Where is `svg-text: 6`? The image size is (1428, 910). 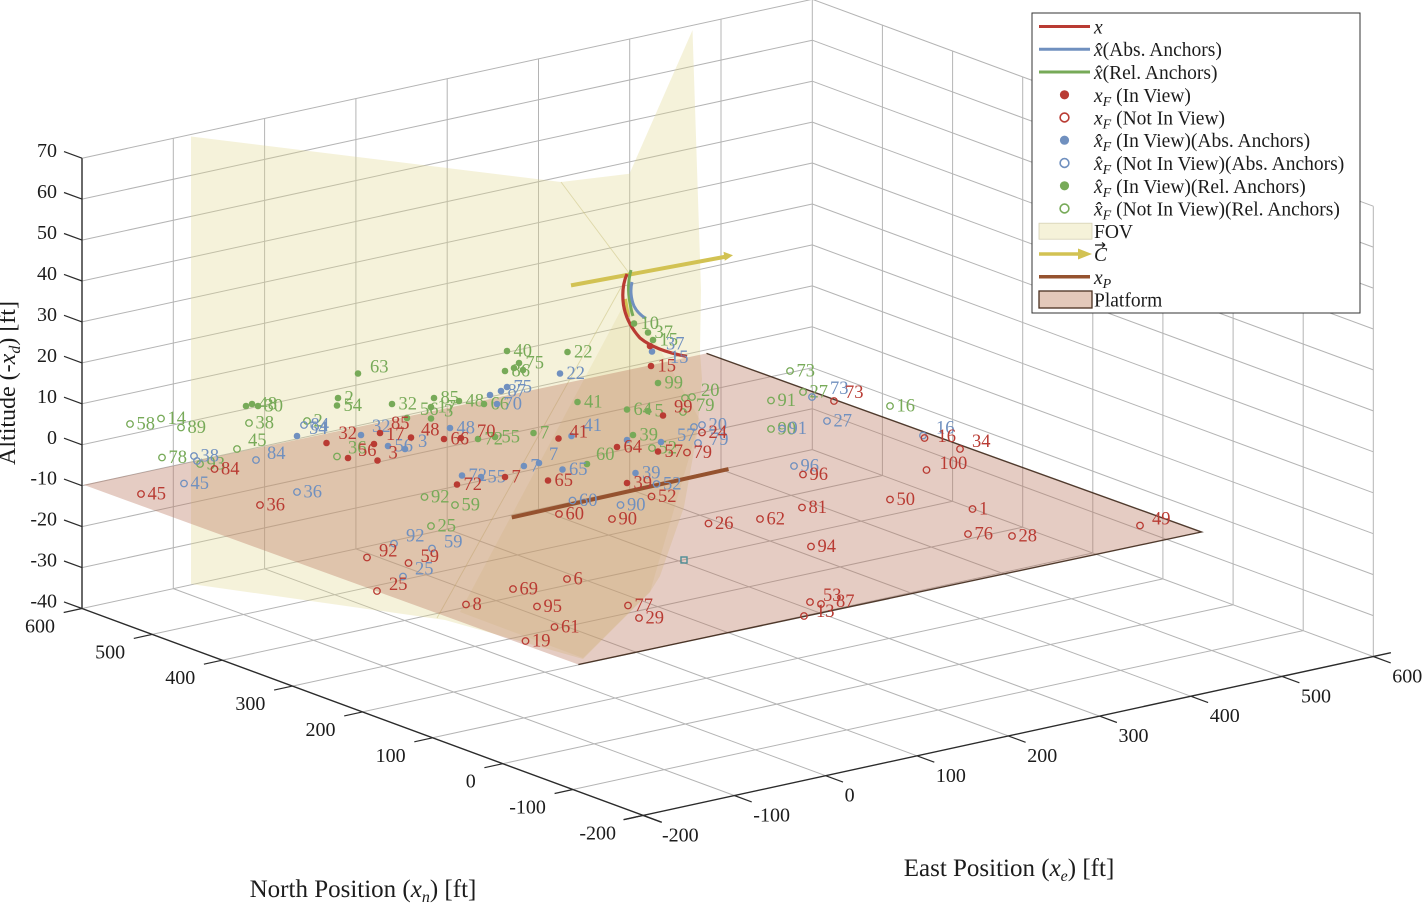
svg-text: 6 is located at coordinates (578, 580).